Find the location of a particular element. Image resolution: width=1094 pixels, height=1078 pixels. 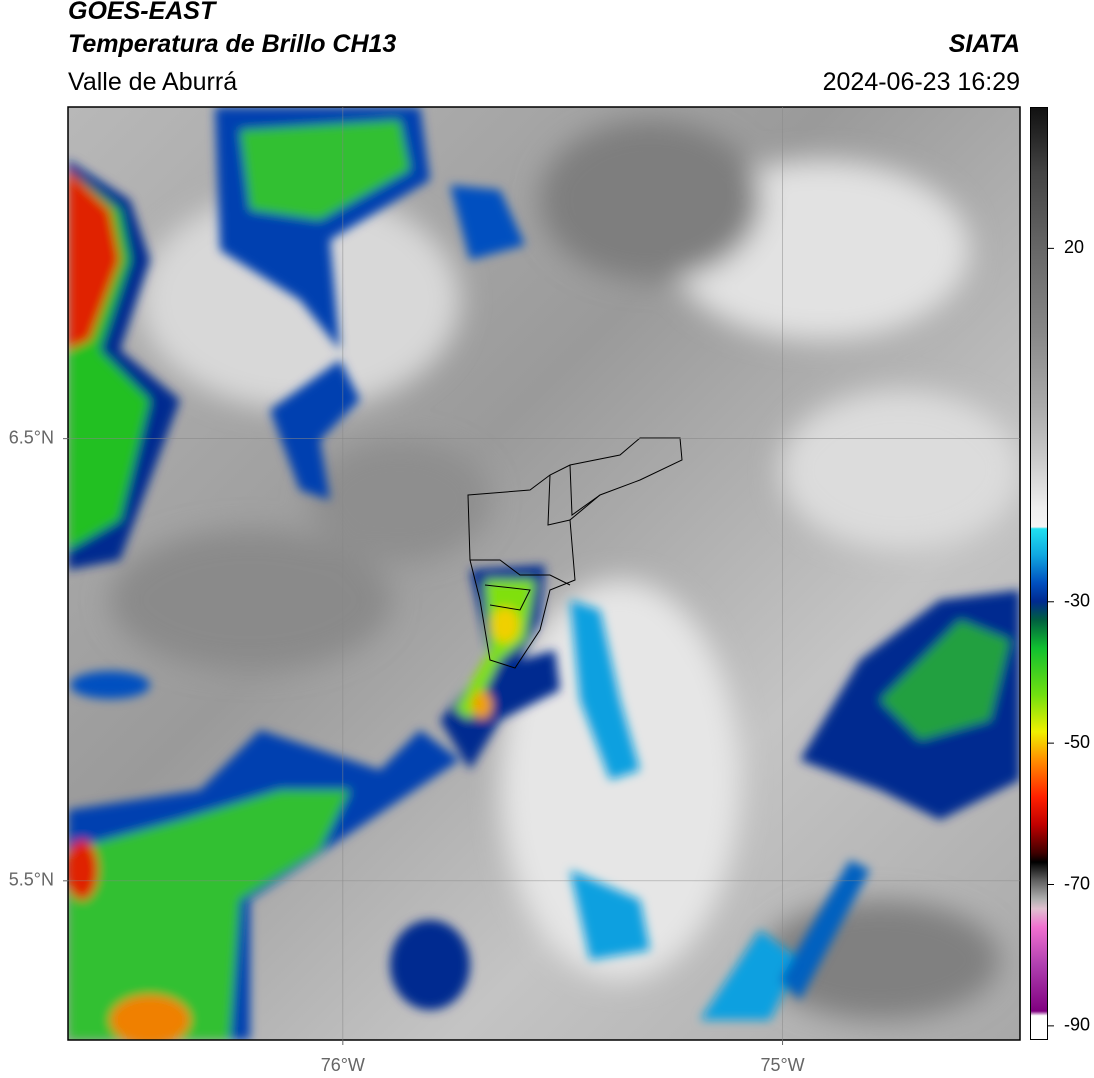

colorbar-tick-label: 20 is located at coordinates (1074, 247).